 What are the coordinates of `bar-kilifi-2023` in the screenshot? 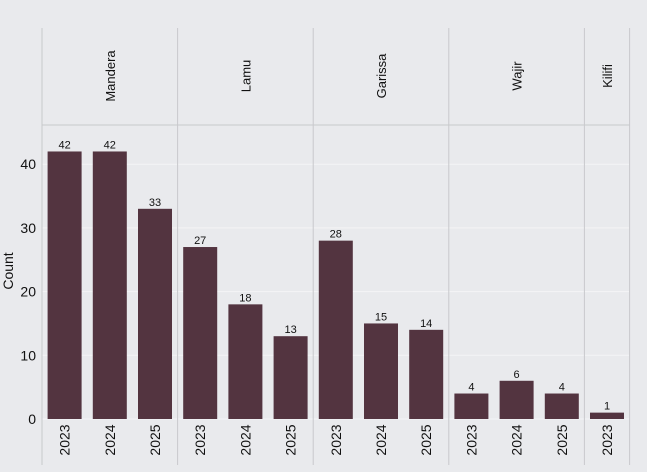 It's located at (607, 415).